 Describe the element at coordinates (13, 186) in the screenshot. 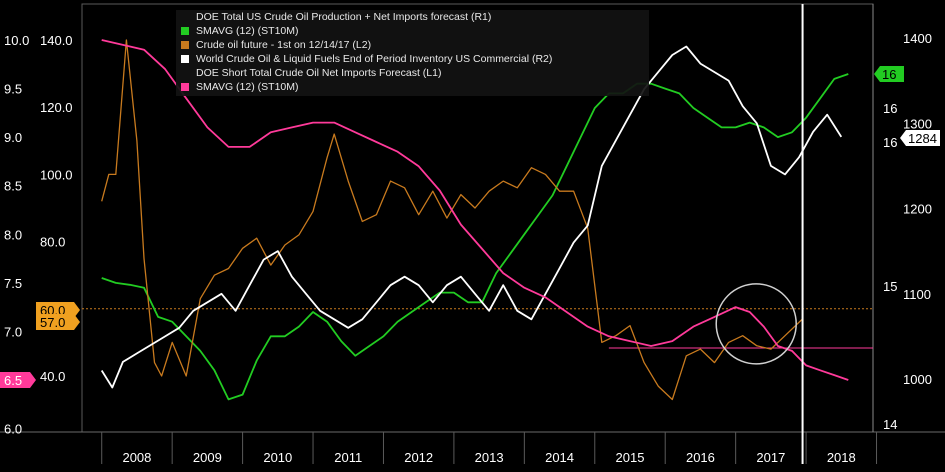

I see `left-axis-1-tick: 8.5` at that location.